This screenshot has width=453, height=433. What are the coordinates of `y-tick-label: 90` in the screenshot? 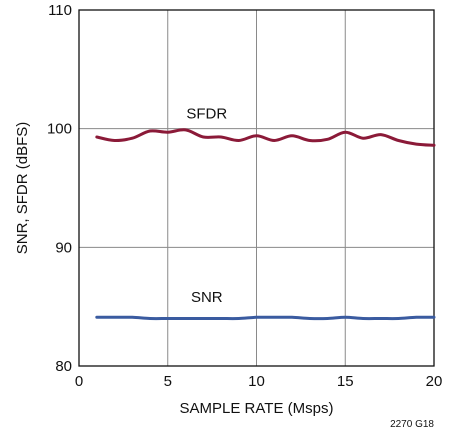 It's located at (63, 247).